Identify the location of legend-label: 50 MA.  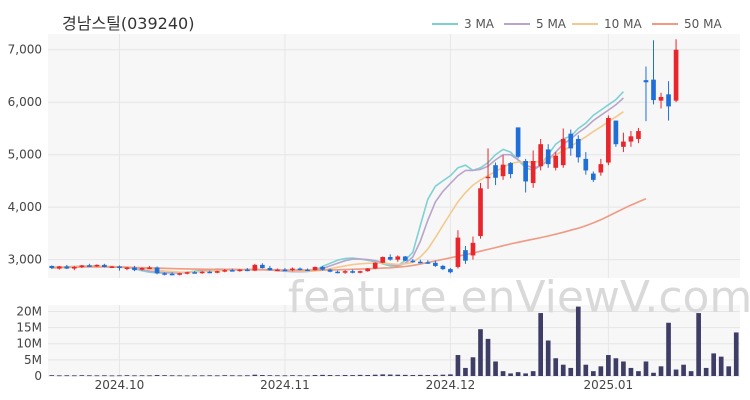
(703, 24).